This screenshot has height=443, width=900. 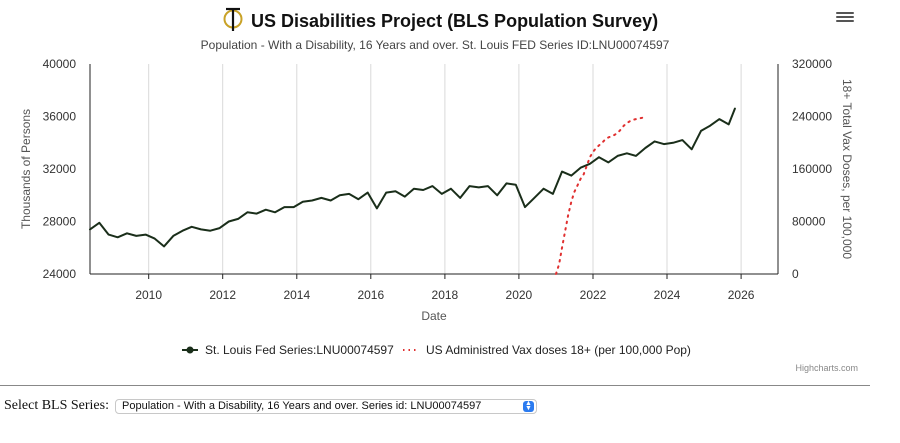 What do you see at coordinates (599, 195) in the screenshot?
I see `series-line-vax` at bounding box center [599, 195].